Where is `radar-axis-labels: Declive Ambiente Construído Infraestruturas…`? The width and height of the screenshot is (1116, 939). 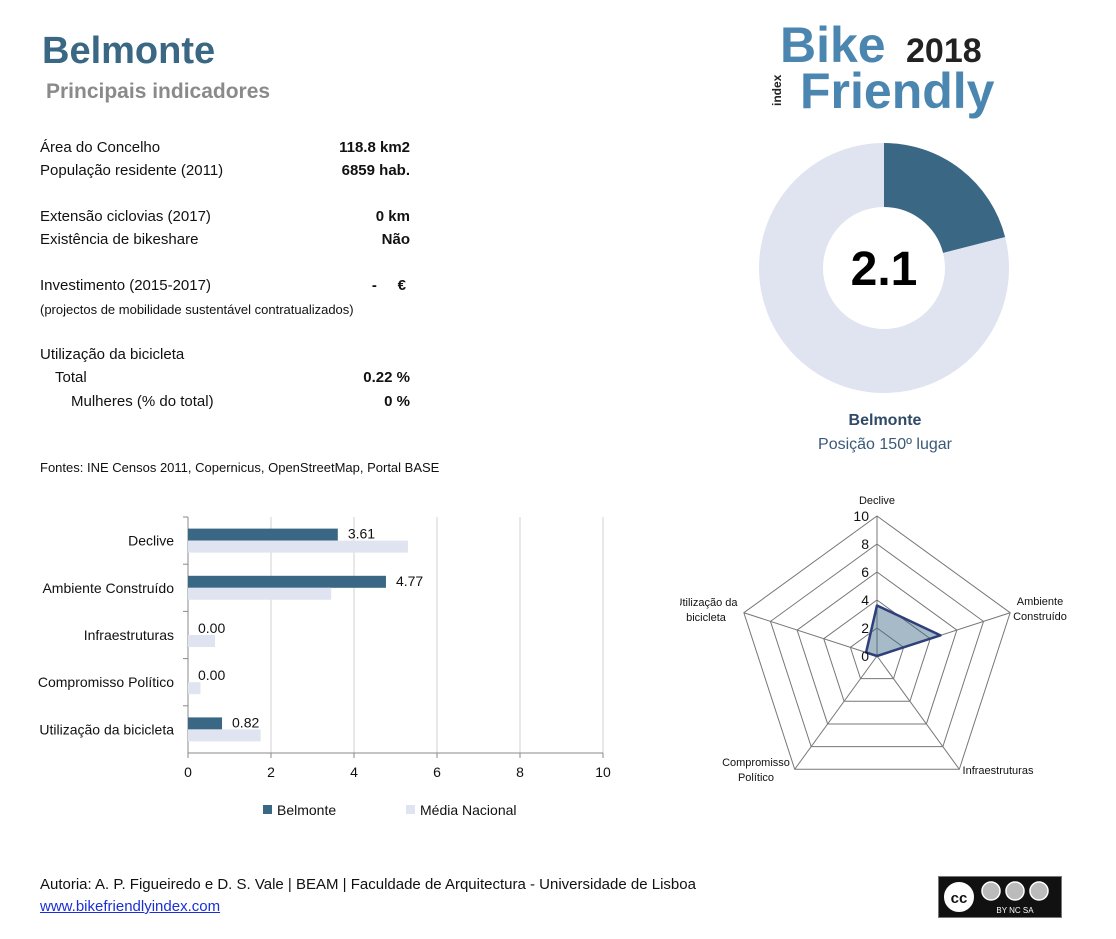
radar-axis-labels: Declive Ambiente Construído Infraestruturas… is located at coordinates (873, 639).